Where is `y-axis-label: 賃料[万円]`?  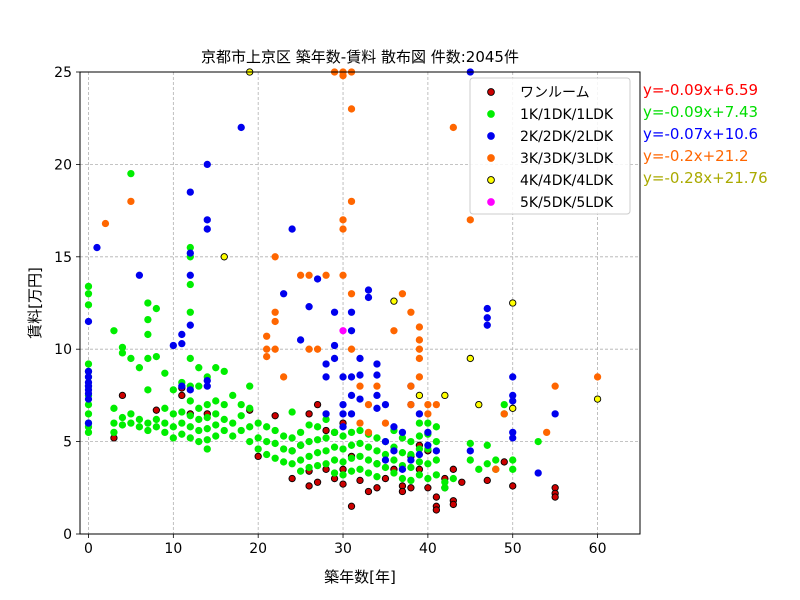 y-axis-label: 賃料[万円] is located at coordinates (35, 303).